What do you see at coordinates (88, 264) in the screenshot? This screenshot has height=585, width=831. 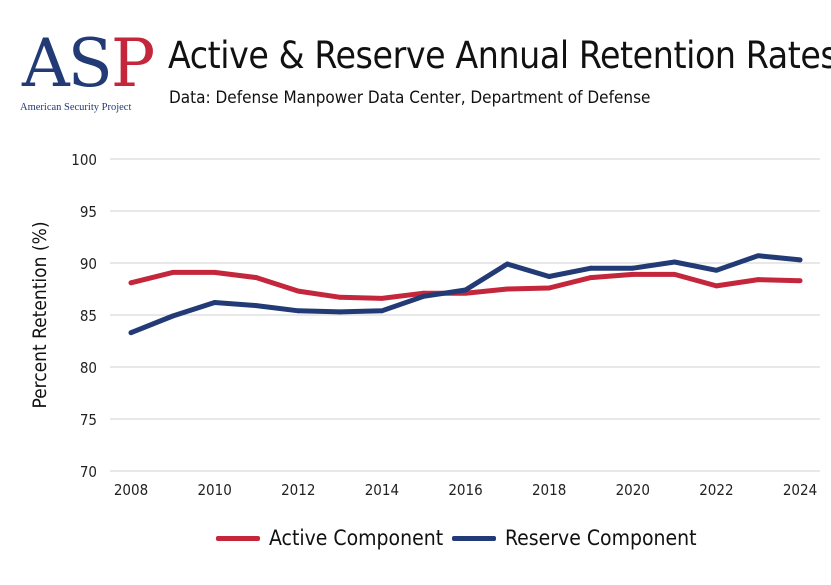 I see `y-tick-label-90: 90` at bounding box center [88, 264].